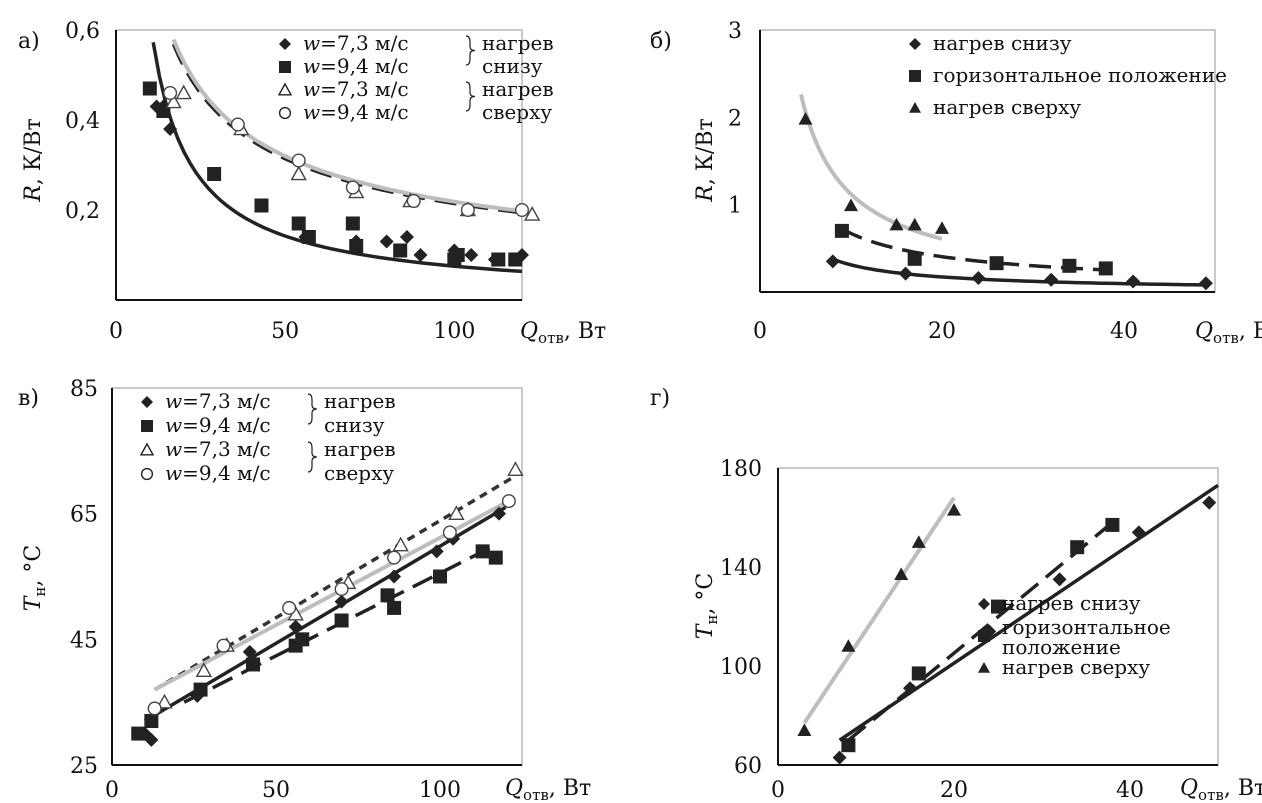 This screenshot has width=1262, height=803. I want to click on y-tick-label: 2, so click(735, 118).